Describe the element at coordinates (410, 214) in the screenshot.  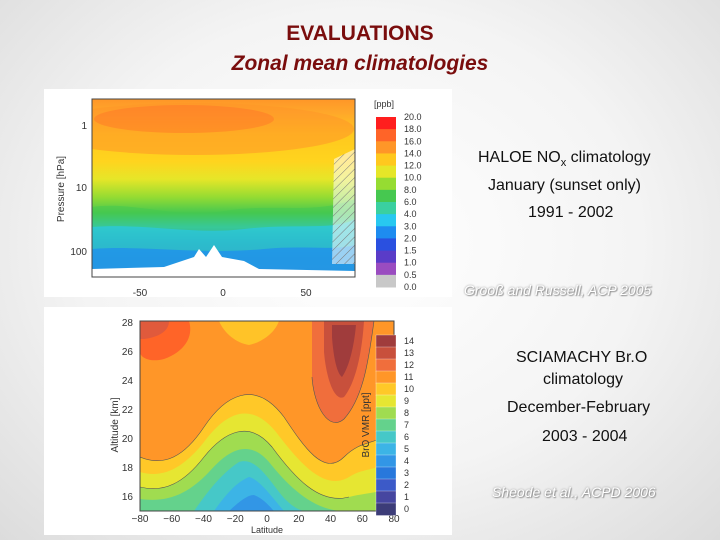
I see `haloe-colorbar-label: 4.0` at that location.